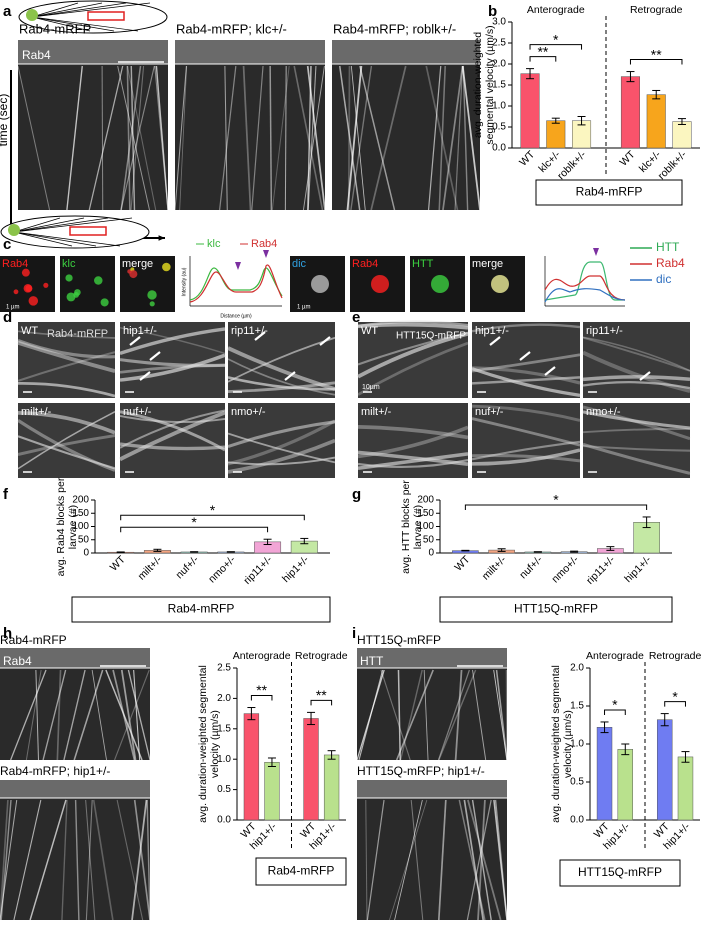 The height and width of the screenshot is (926, 709). Describe the element at coordinates (224, 698) in the screenshot. I see `y-tick-label: 2.0` at that location.